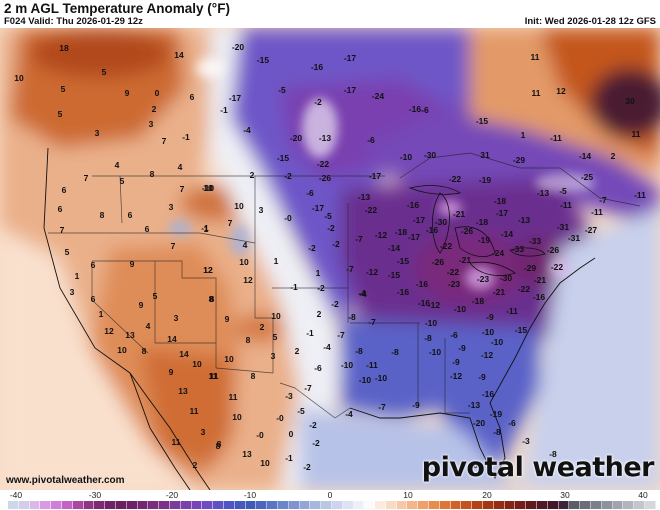 The height and width of the screenshot is (510, 660). Describe the element at coordinates (60, 113) in the screenshot. I see `anomaly-value-label: 5` at that location.